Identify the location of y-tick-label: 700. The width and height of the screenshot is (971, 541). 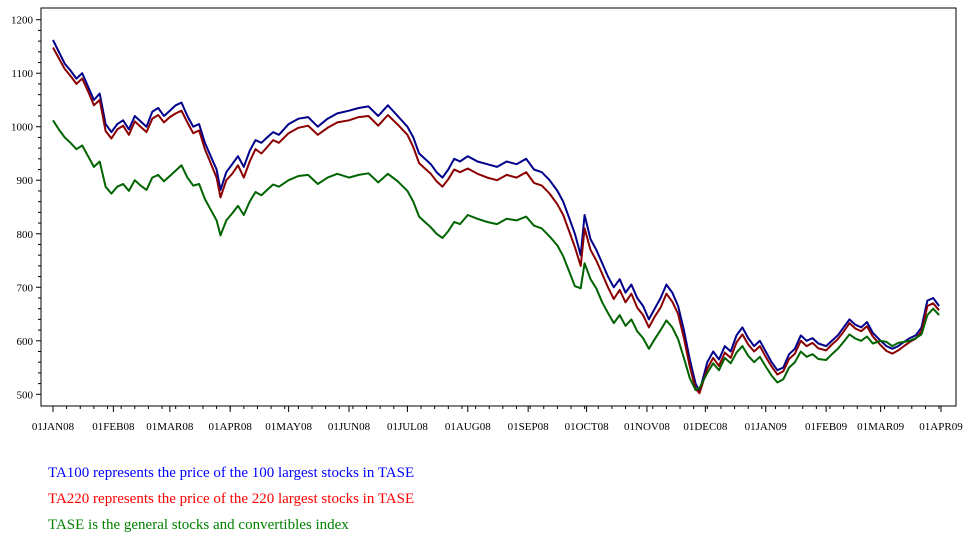
(25, 288).